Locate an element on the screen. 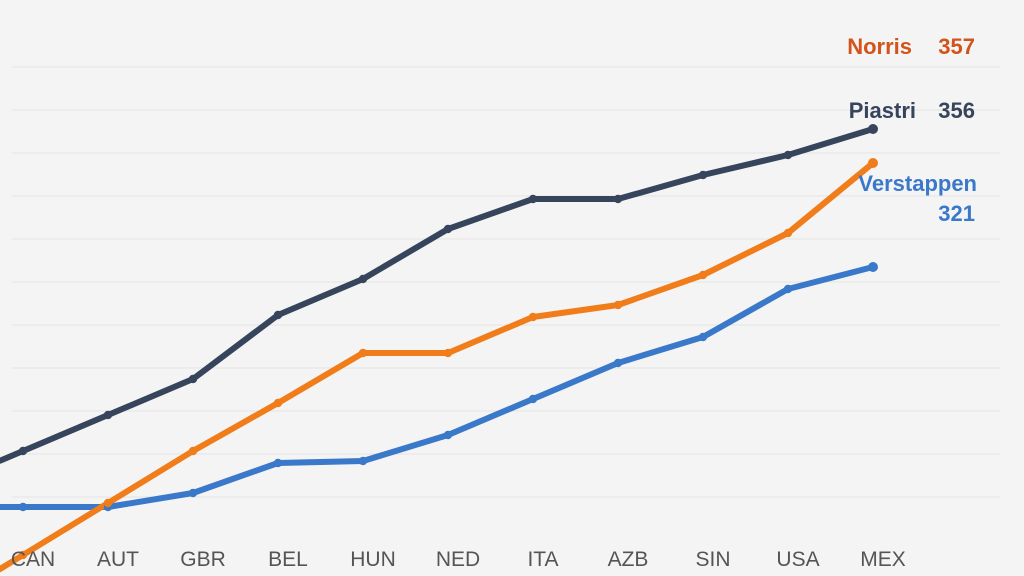 The image size is (1024, 576). point-norris-sin is located at coordinates (703, 275).